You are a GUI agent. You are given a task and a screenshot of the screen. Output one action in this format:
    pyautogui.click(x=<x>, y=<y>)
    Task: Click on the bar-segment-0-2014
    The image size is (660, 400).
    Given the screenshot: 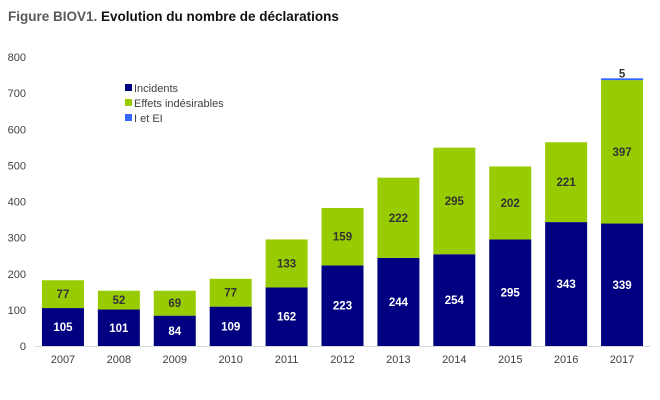 What is the action you would take?
    pyautogui.click(x=454, y=300)
    